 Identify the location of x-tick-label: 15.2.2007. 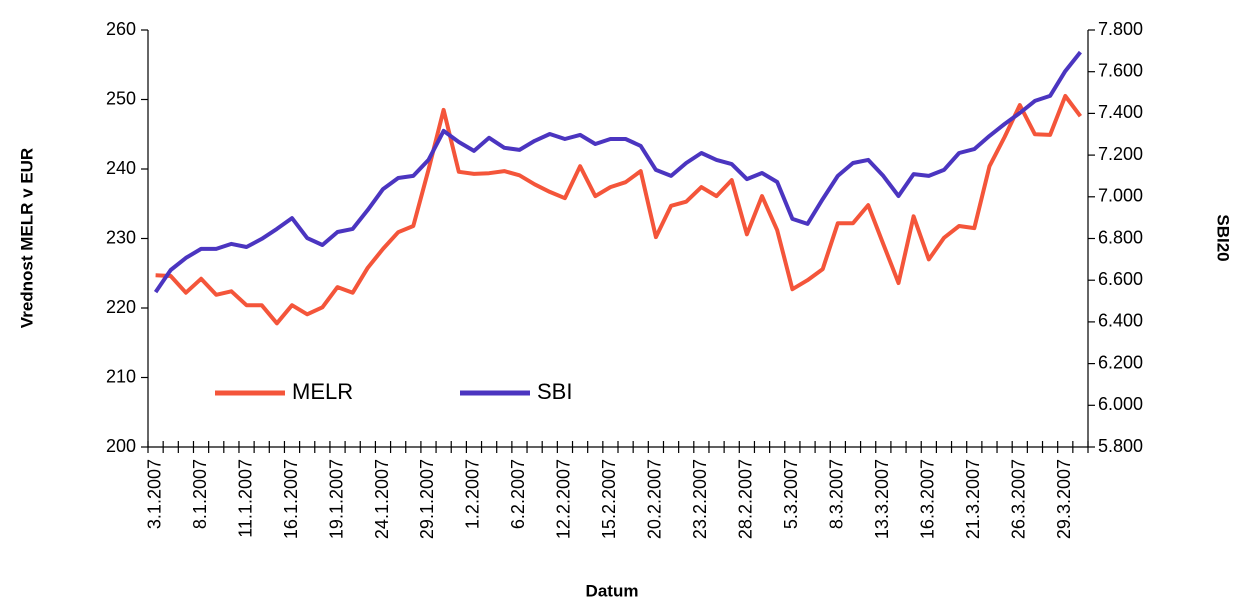
(609, 499).